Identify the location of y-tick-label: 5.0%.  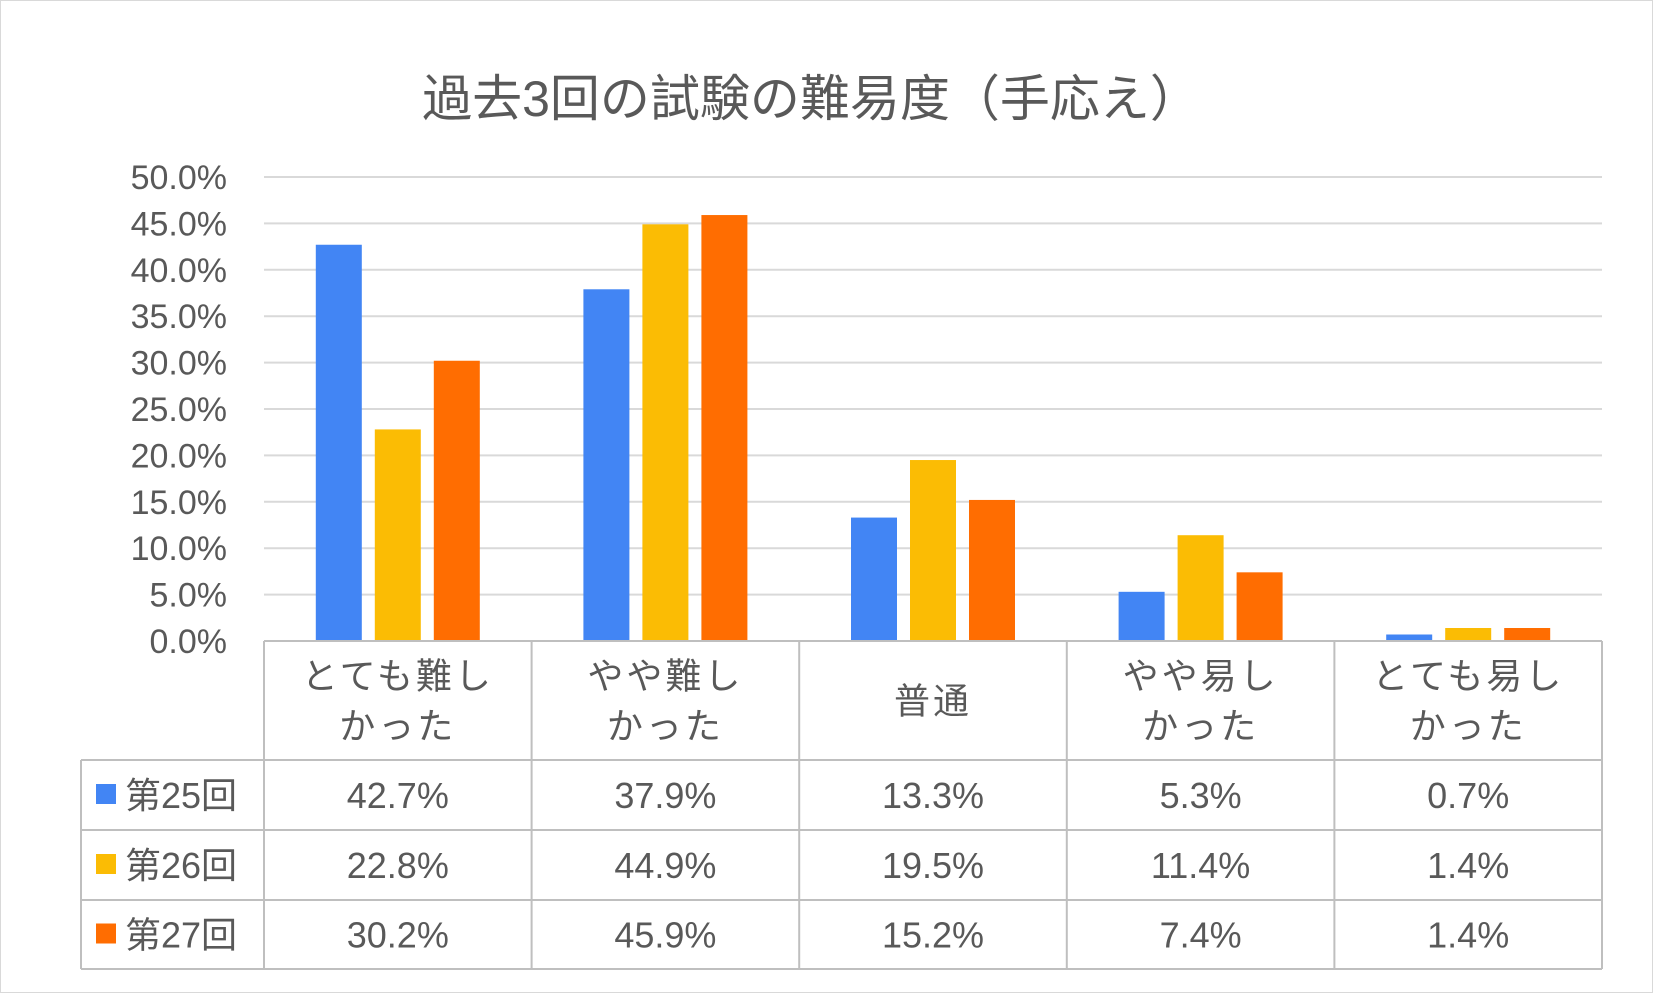
(189, 596).